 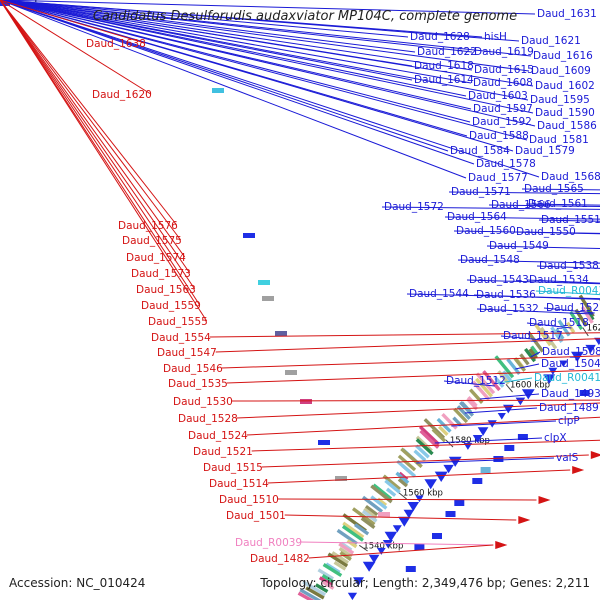 What do you see at coordinates (570, 220) in the screenshot?
I see `right-gene-label: Daud_1551` at bounding box center [570, 220].